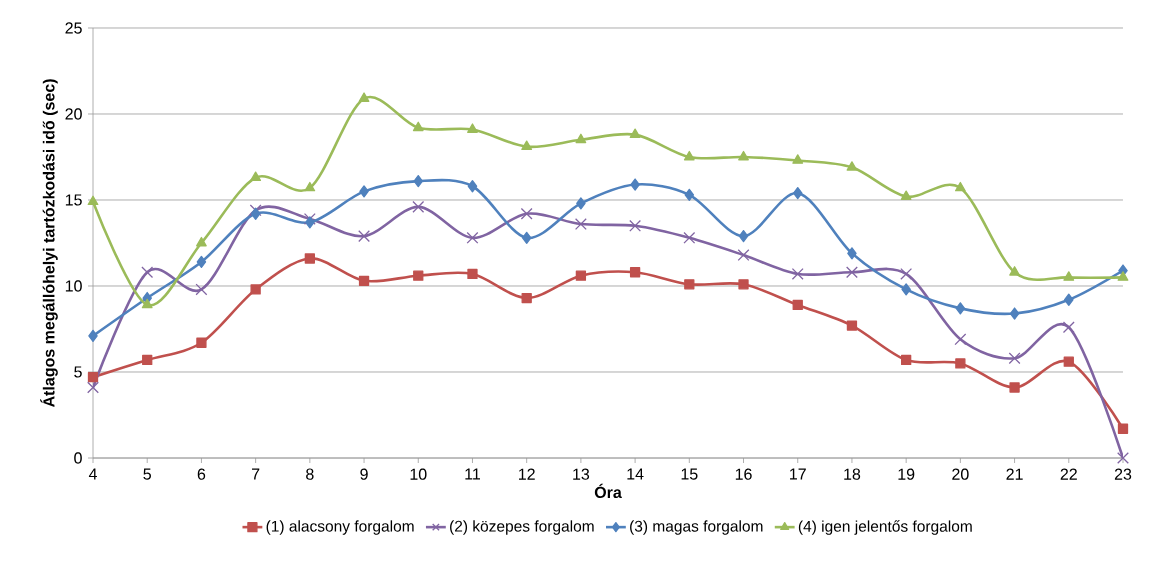 The width and height of the screenshot is (1149, 561). What do you see at coordinates (581, 474) in the screenshot?
I see `x-tick-label: 13` at bounding box center [581, 474].